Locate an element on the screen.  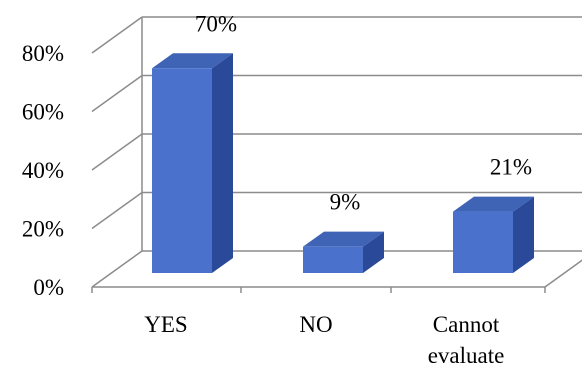
x-category-label: NO is located at coordinates (315, 324).